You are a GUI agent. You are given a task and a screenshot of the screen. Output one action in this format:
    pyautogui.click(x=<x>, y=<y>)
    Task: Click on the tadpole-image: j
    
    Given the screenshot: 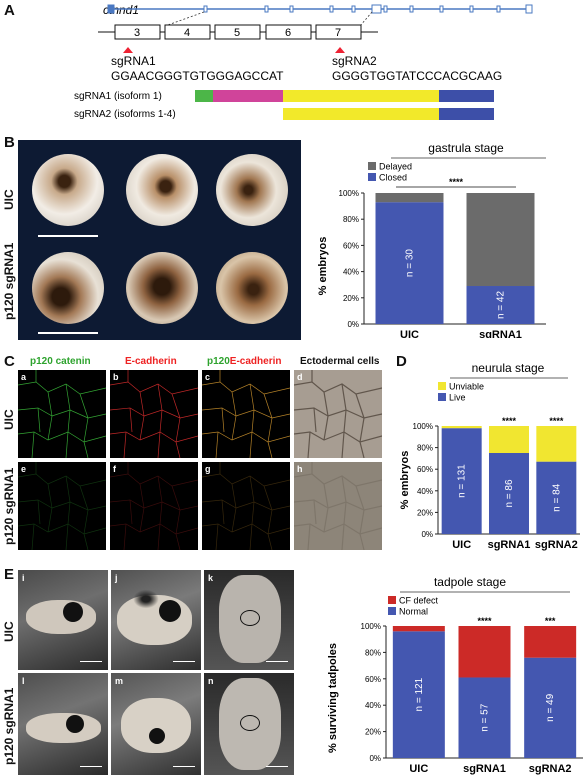 What is the action you would take?
    pyautogui.click(x=156, y=620)
    